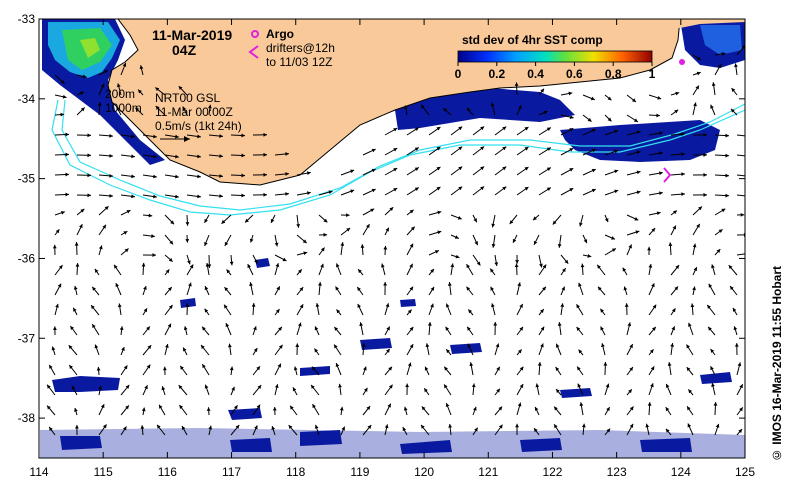  I want to click on drifter-legend-icon, so click(253, 52).